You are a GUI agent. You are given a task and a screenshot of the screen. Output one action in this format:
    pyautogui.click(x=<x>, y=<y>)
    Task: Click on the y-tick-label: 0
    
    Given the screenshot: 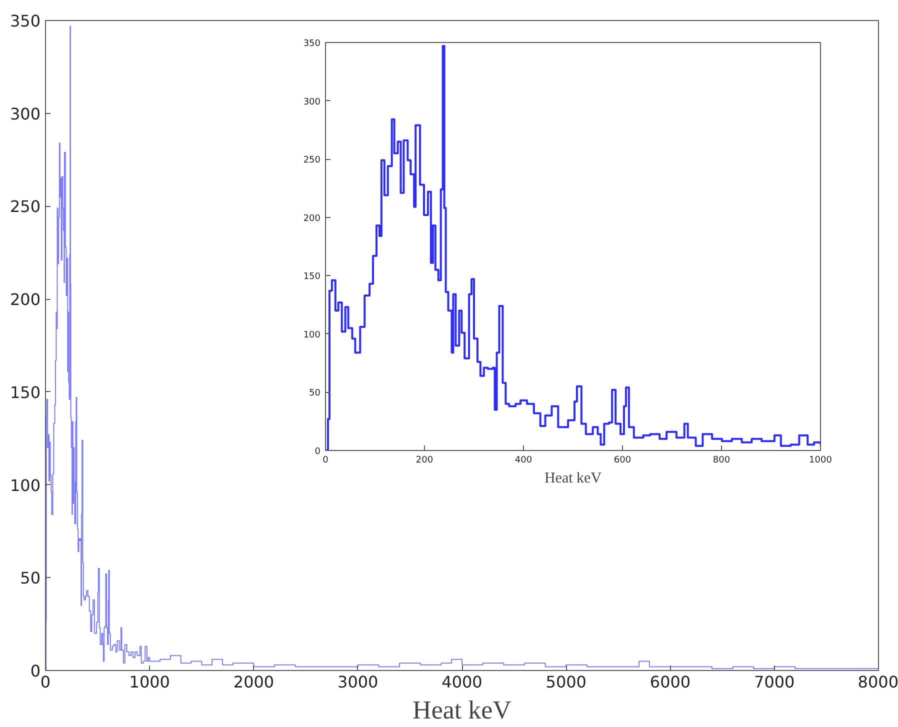 What is the action you would take?
    pyautogui.click(x=317, y=452)
    